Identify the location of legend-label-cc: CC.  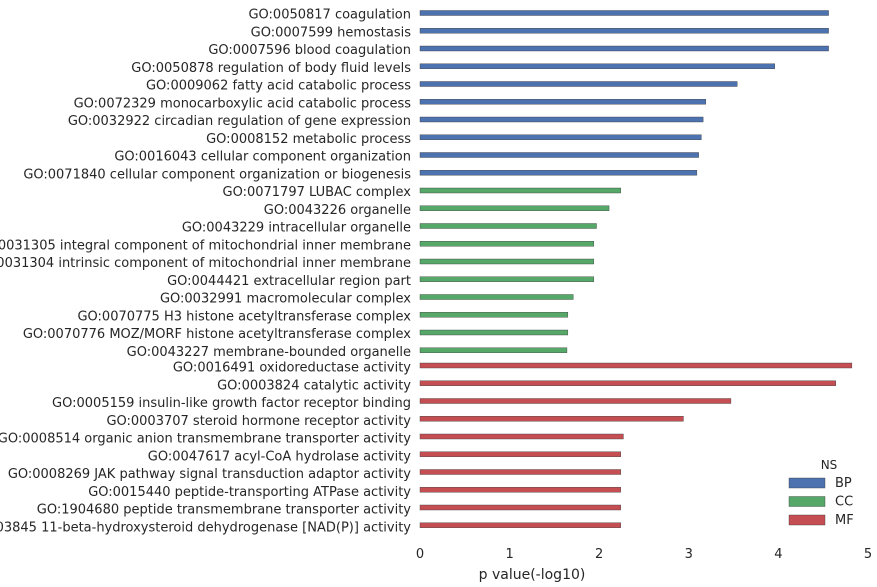
(844, 502).